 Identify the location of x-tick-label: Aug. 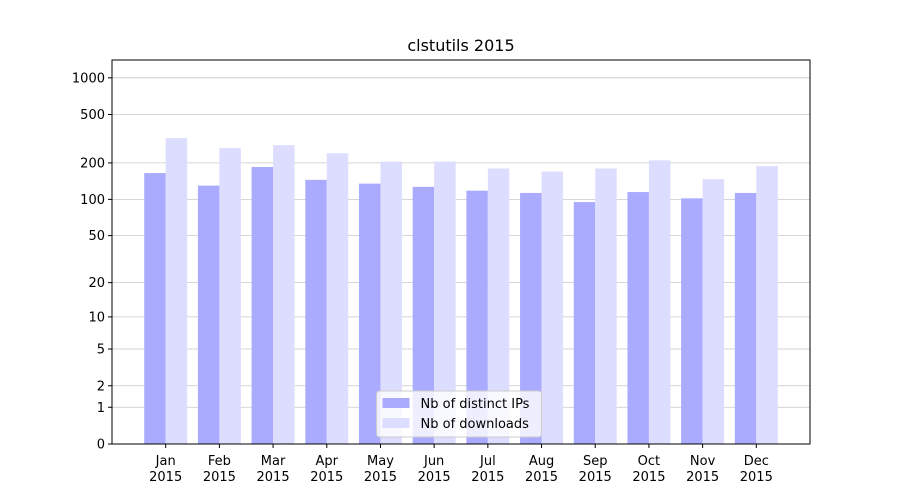
(541, 461).